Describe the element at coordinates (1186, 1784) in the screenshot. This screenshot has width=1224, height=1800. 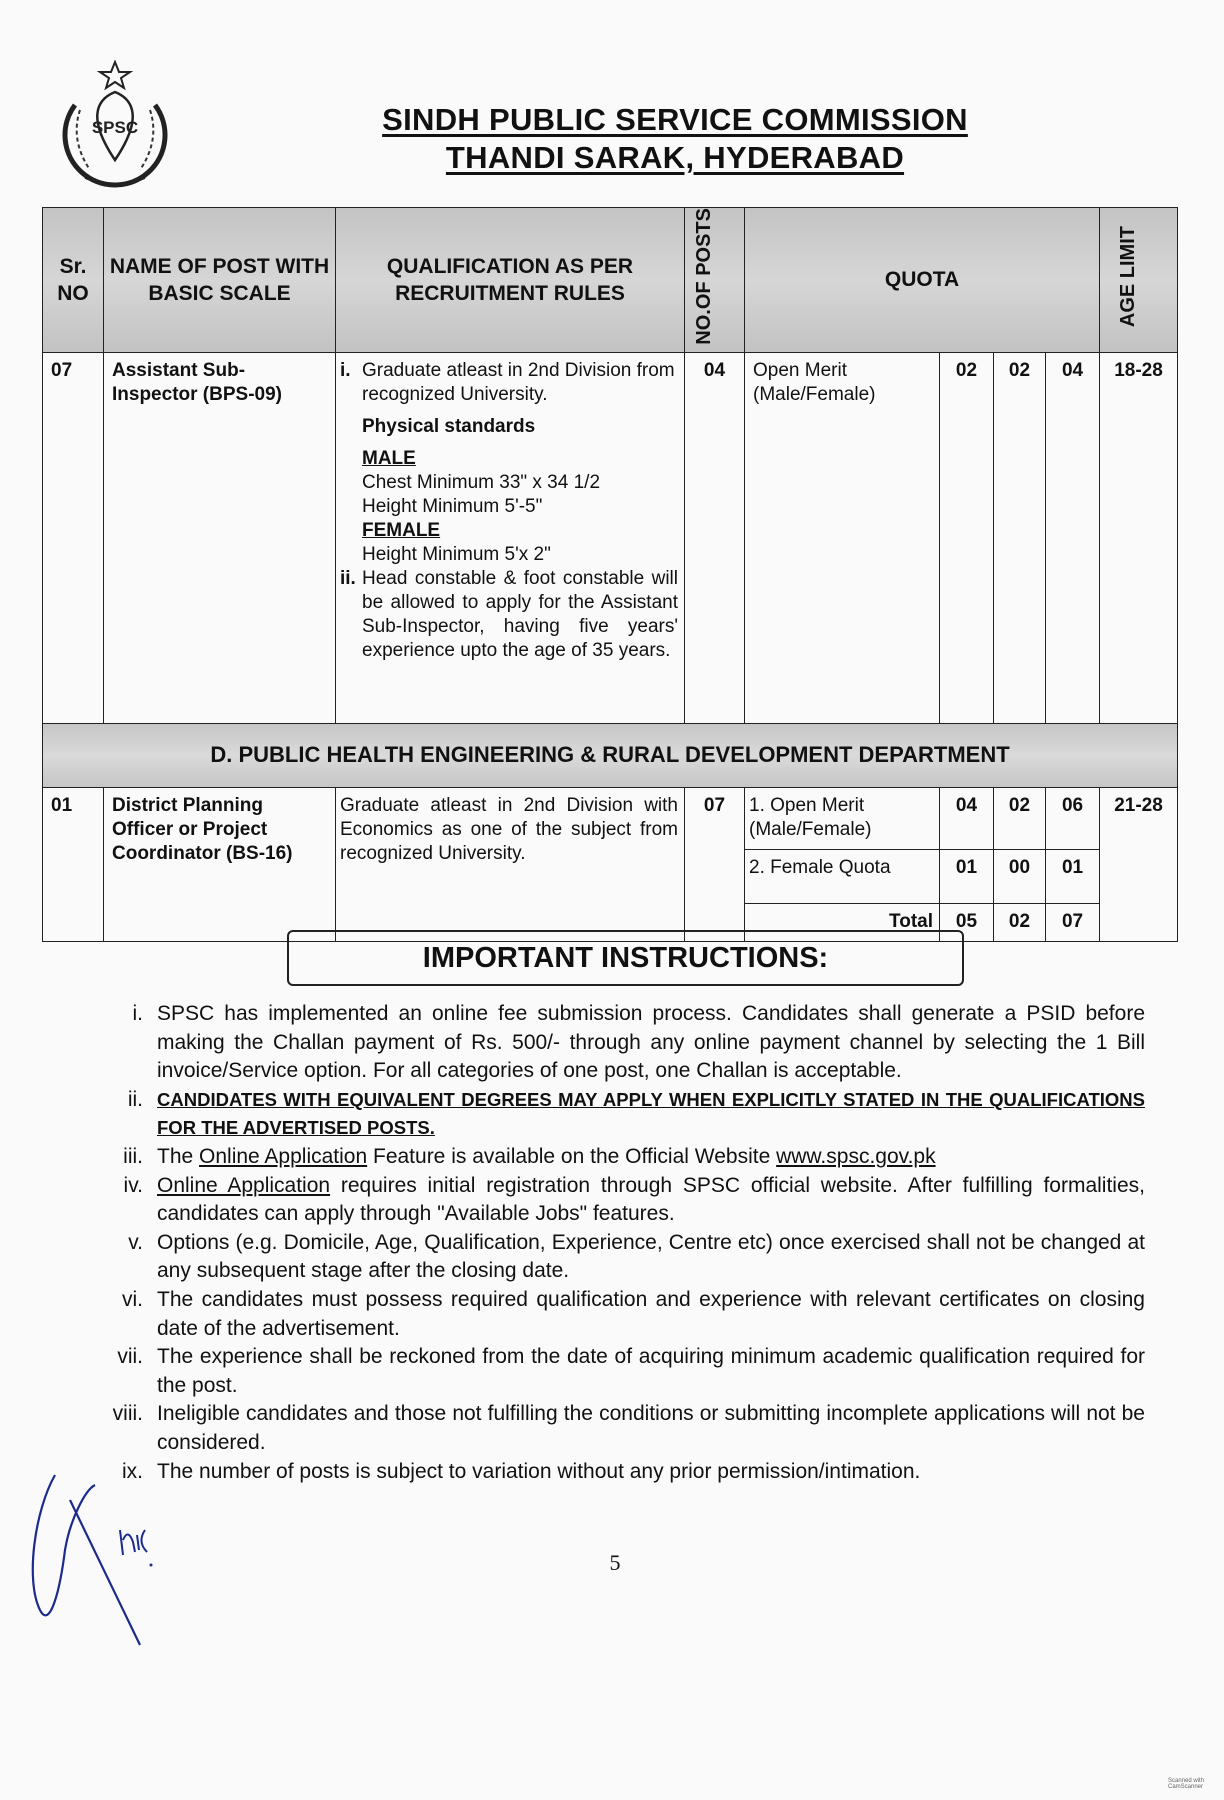
I see `watermark: Scanned with CamScanner` at that location.